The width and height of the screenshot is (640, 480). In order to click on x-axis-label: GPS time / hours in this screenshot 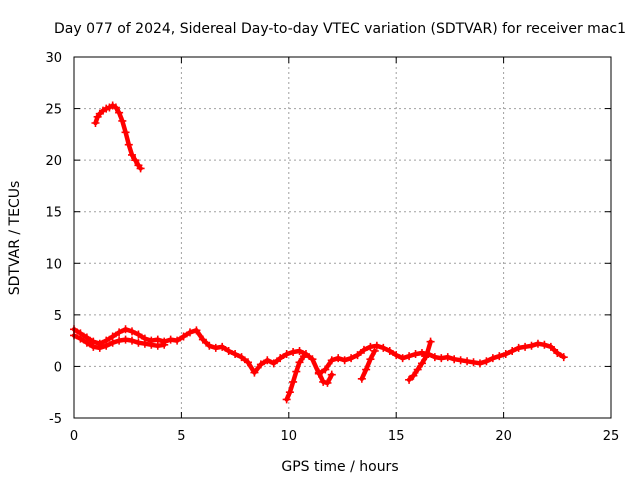, I will do `click(339, 467)`.